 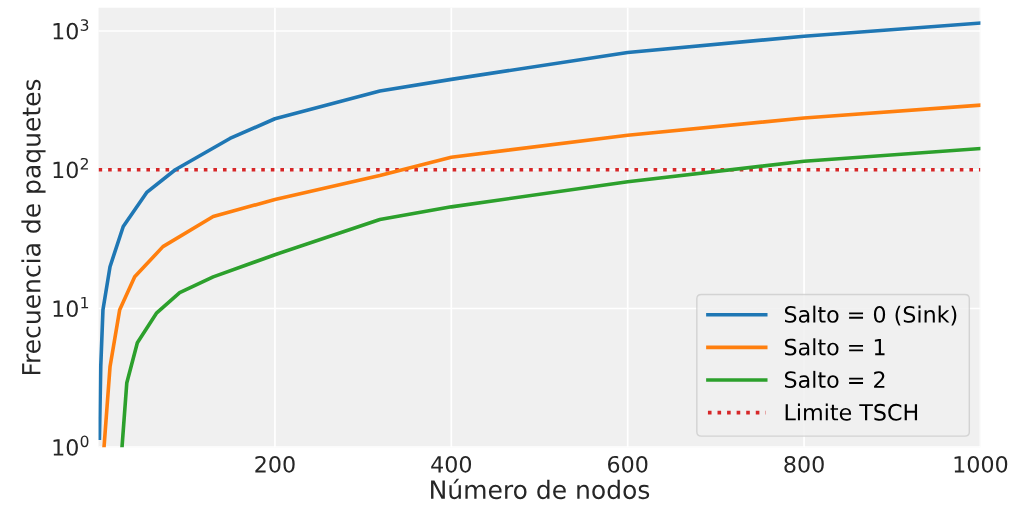 What do you see at coordinates (71, 29) in the screenshot?
I see `y-tick-label: 10$^{3}$` at bounding box center [71, 29].